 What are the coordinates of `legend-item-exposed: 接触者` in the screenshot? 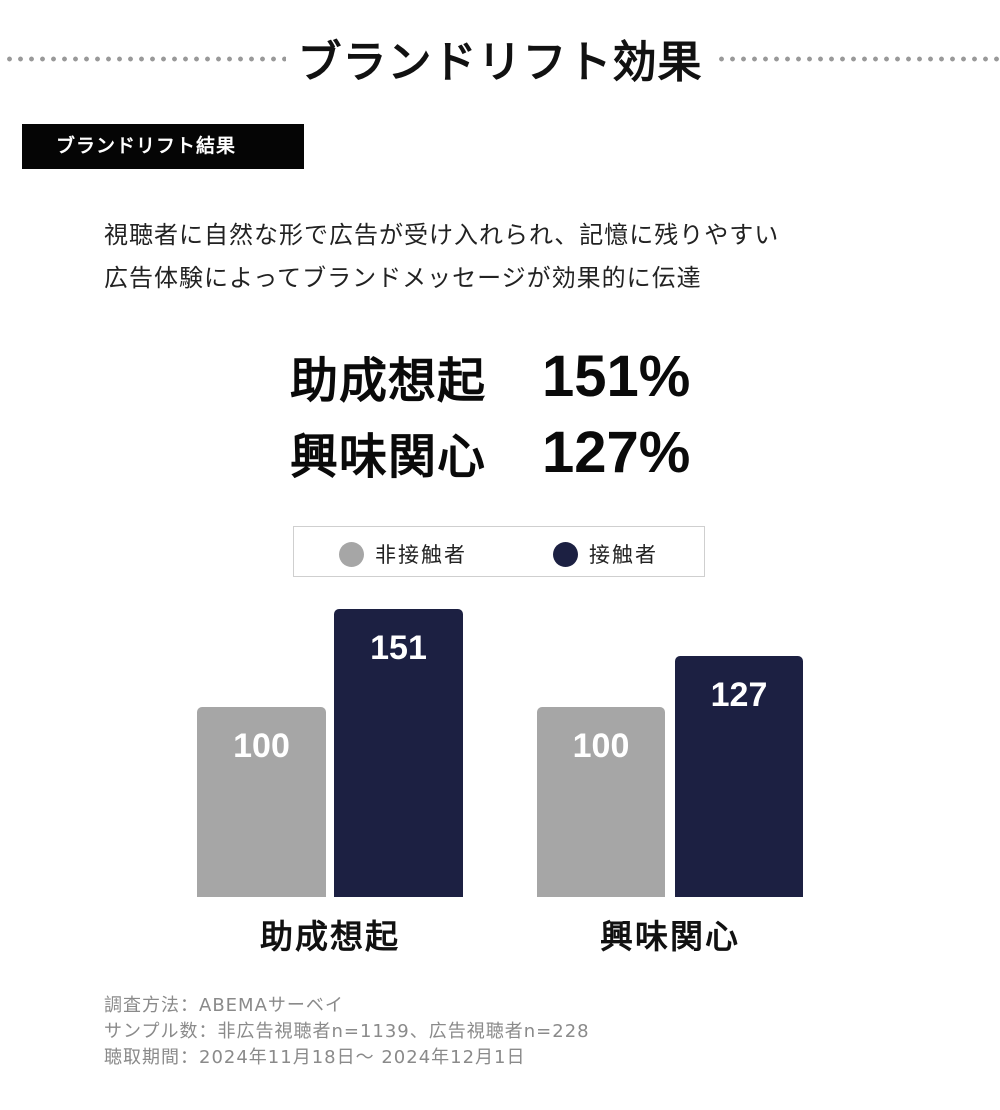 It's located at (605, 554).